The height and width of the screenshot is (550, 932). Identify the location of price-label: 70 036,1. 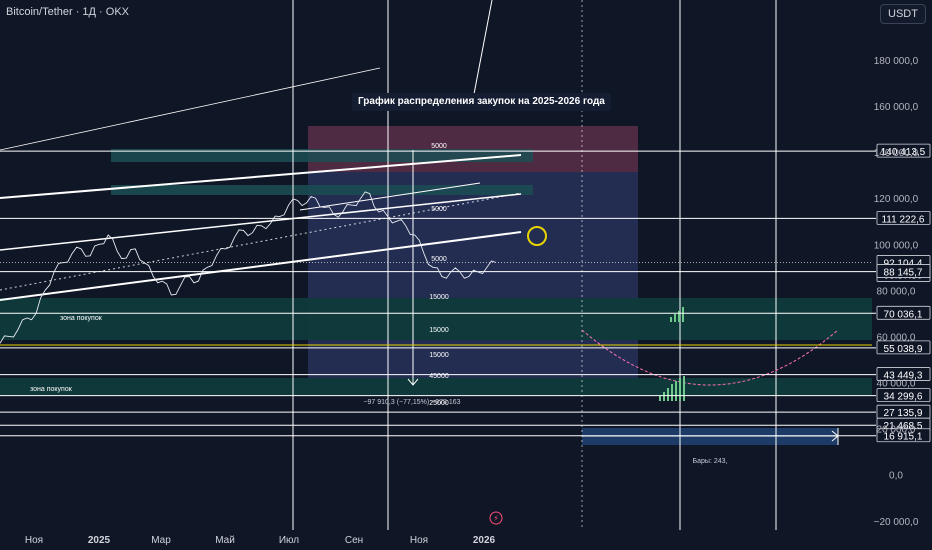
(903, 314).